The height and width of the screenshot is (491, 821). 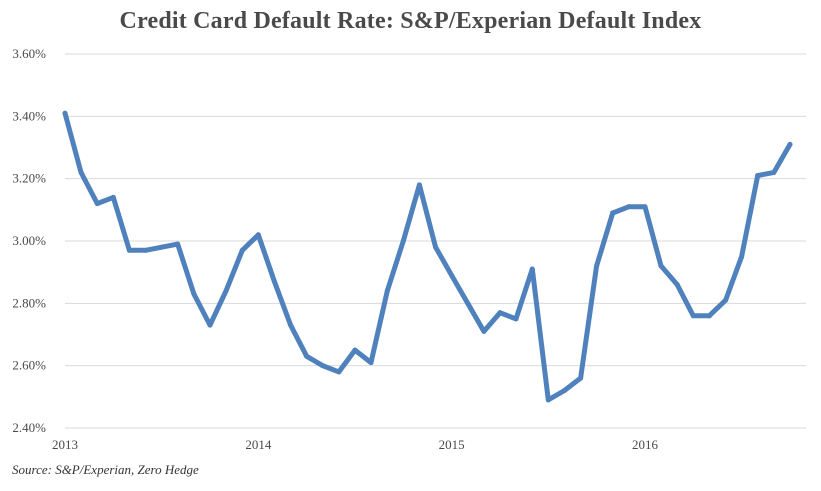 I want to click on y-tick-label: 3.00%, so click(x=29, y=240).